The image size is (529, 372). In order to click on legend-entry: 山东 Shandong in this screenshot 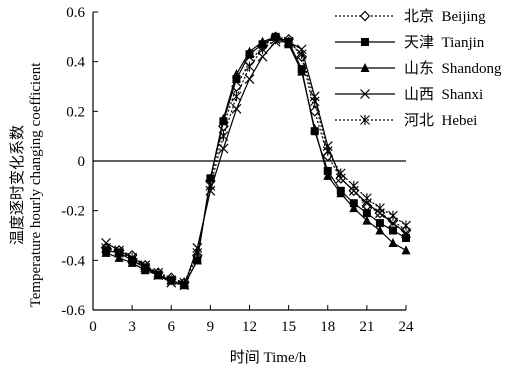, I will do `click(418, 68)`.